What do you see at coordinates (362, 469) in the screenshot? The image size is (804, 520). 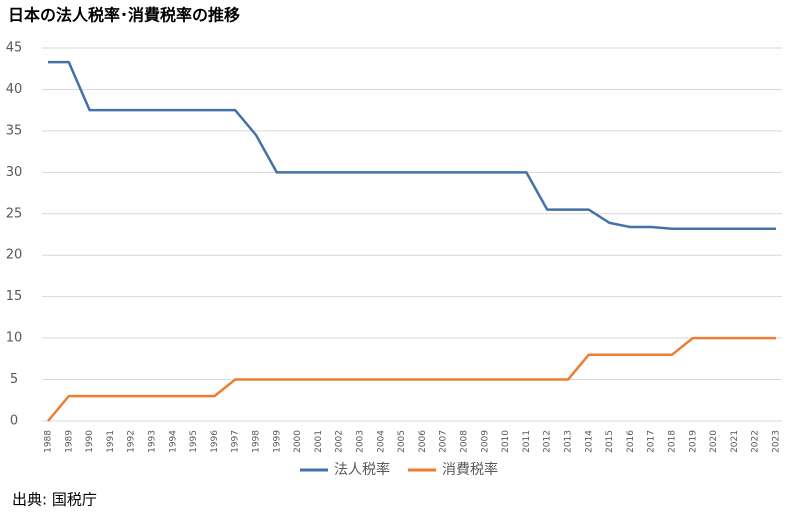 I see `legend-label: 法人税率` at bounding box center [362, 469].